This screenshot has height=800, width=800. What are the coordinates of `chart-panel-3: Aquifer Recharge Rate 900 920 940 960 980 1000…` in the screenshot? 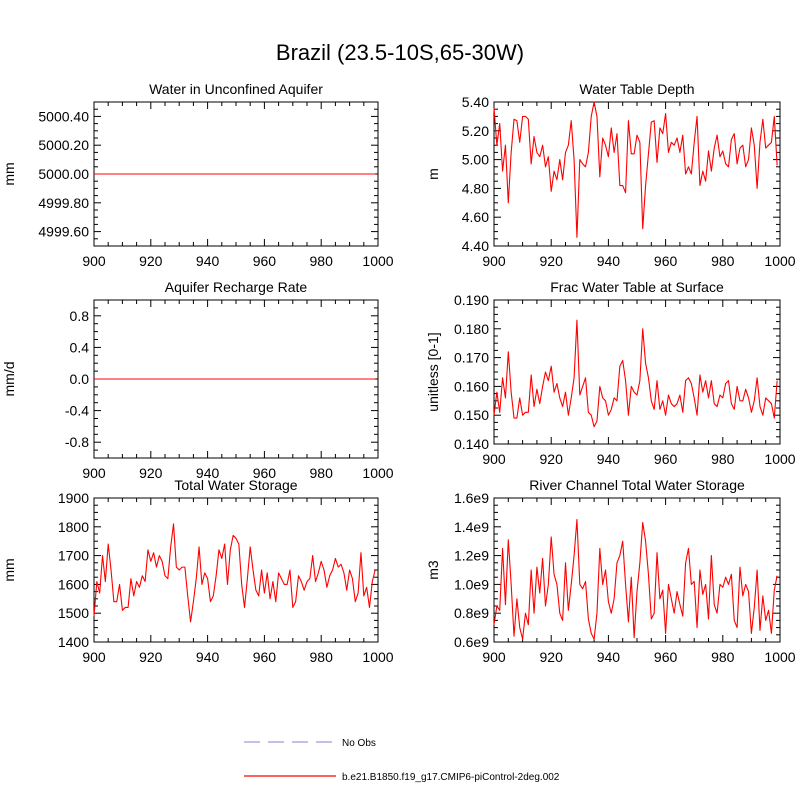 It's located at (197, 380).